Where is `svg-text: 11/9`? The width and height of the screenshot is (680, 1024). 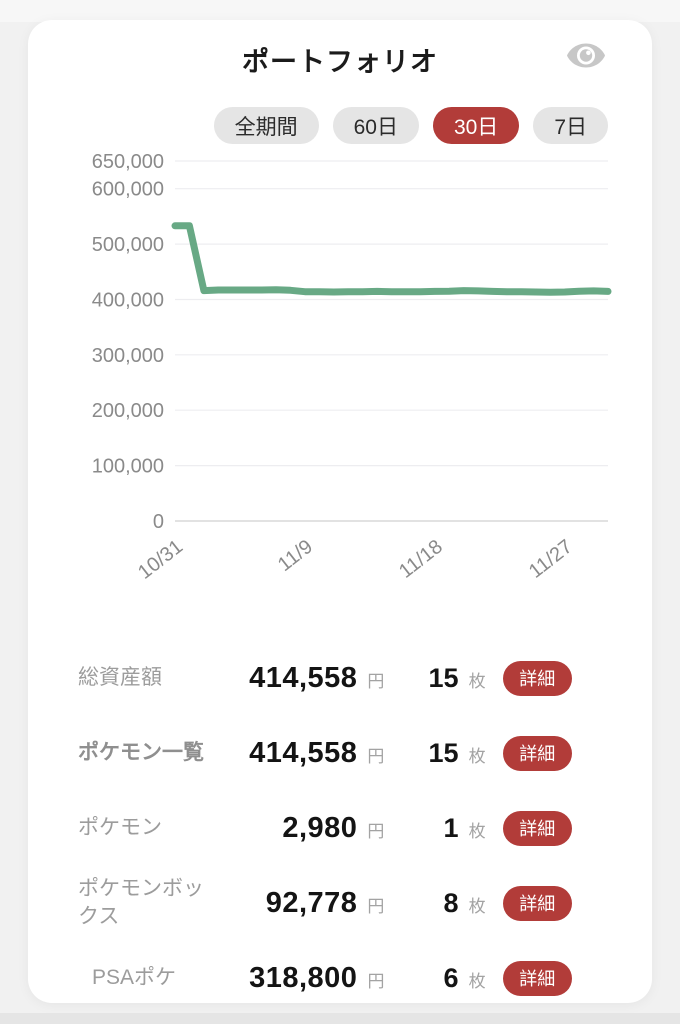 svg-text: 11/9 is located at coordinates (295, 556).